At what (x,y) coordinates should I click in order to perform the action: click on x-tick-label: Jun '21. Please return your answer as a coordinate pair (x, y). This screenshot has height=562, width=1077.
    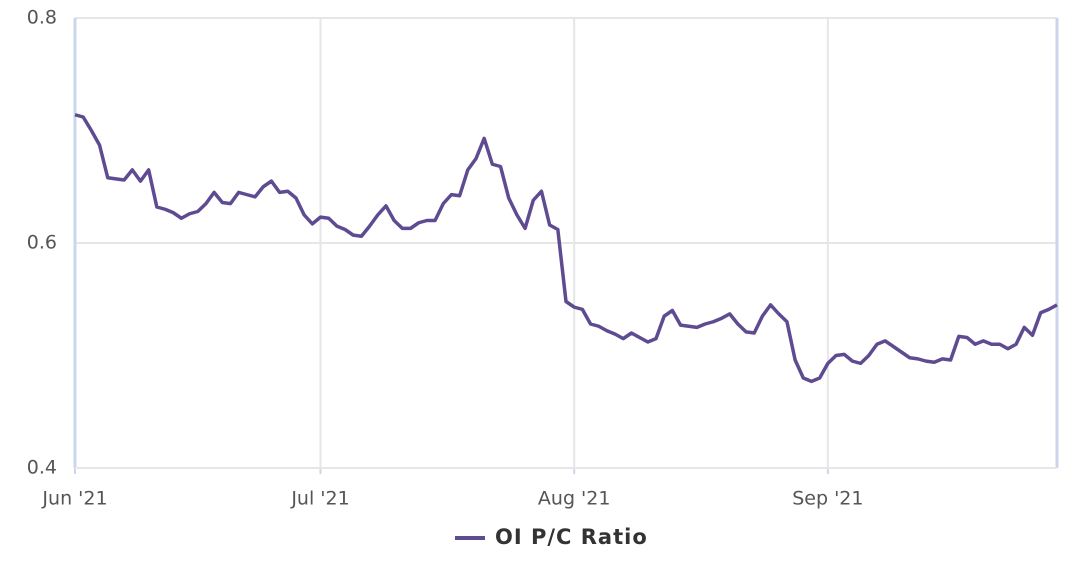
    Looking at the image, I should click on (74, 499).